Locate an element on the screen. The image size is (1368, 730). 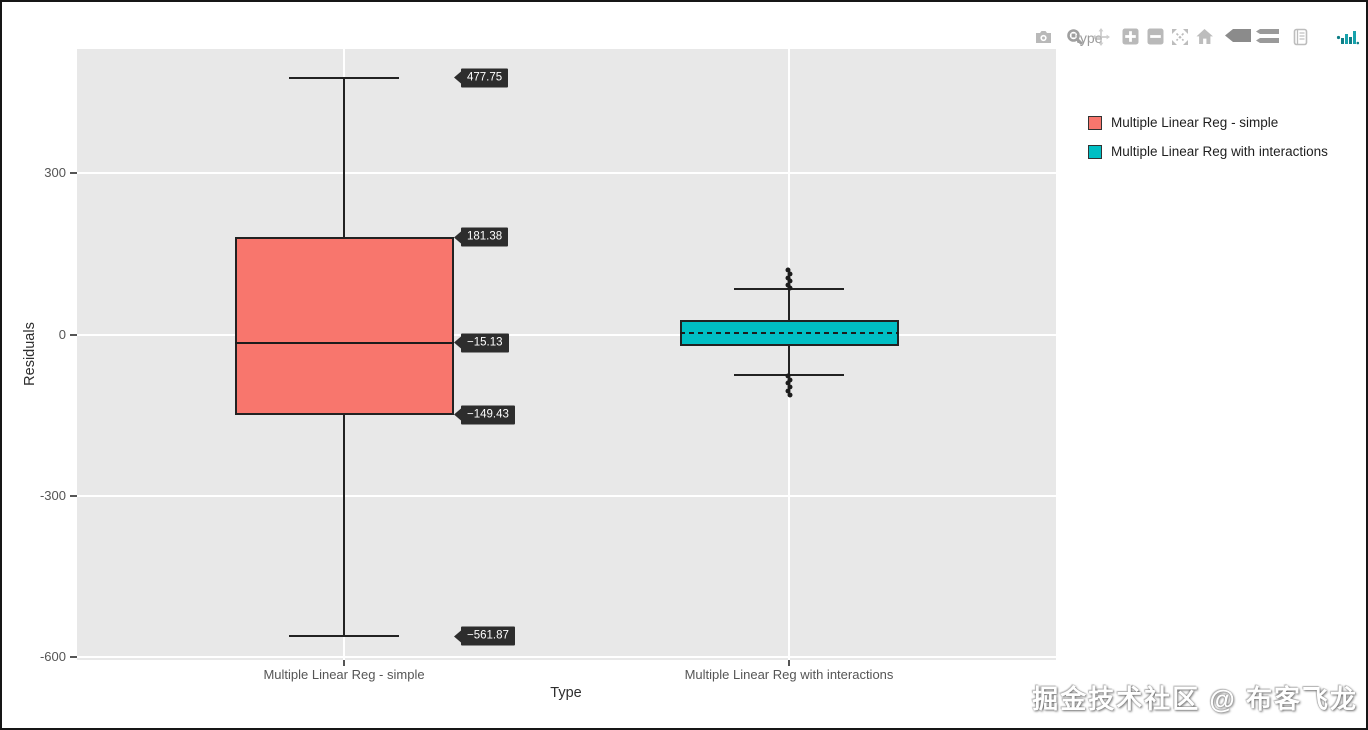
annotation-tag: −15.13 is located at coordinates (485, 343).